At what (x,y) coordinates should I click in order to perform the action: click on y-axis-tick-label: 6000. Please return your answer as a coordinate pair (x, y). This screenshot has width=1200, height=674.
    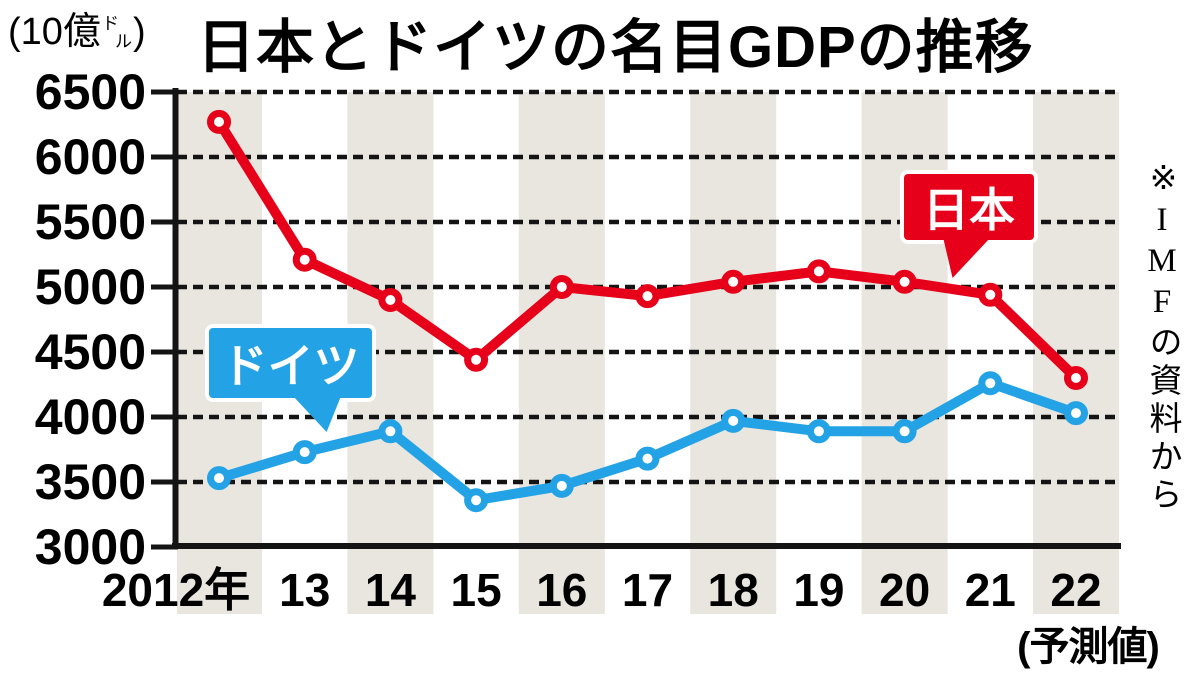
    Looking at the image, I should click on (90, 157).